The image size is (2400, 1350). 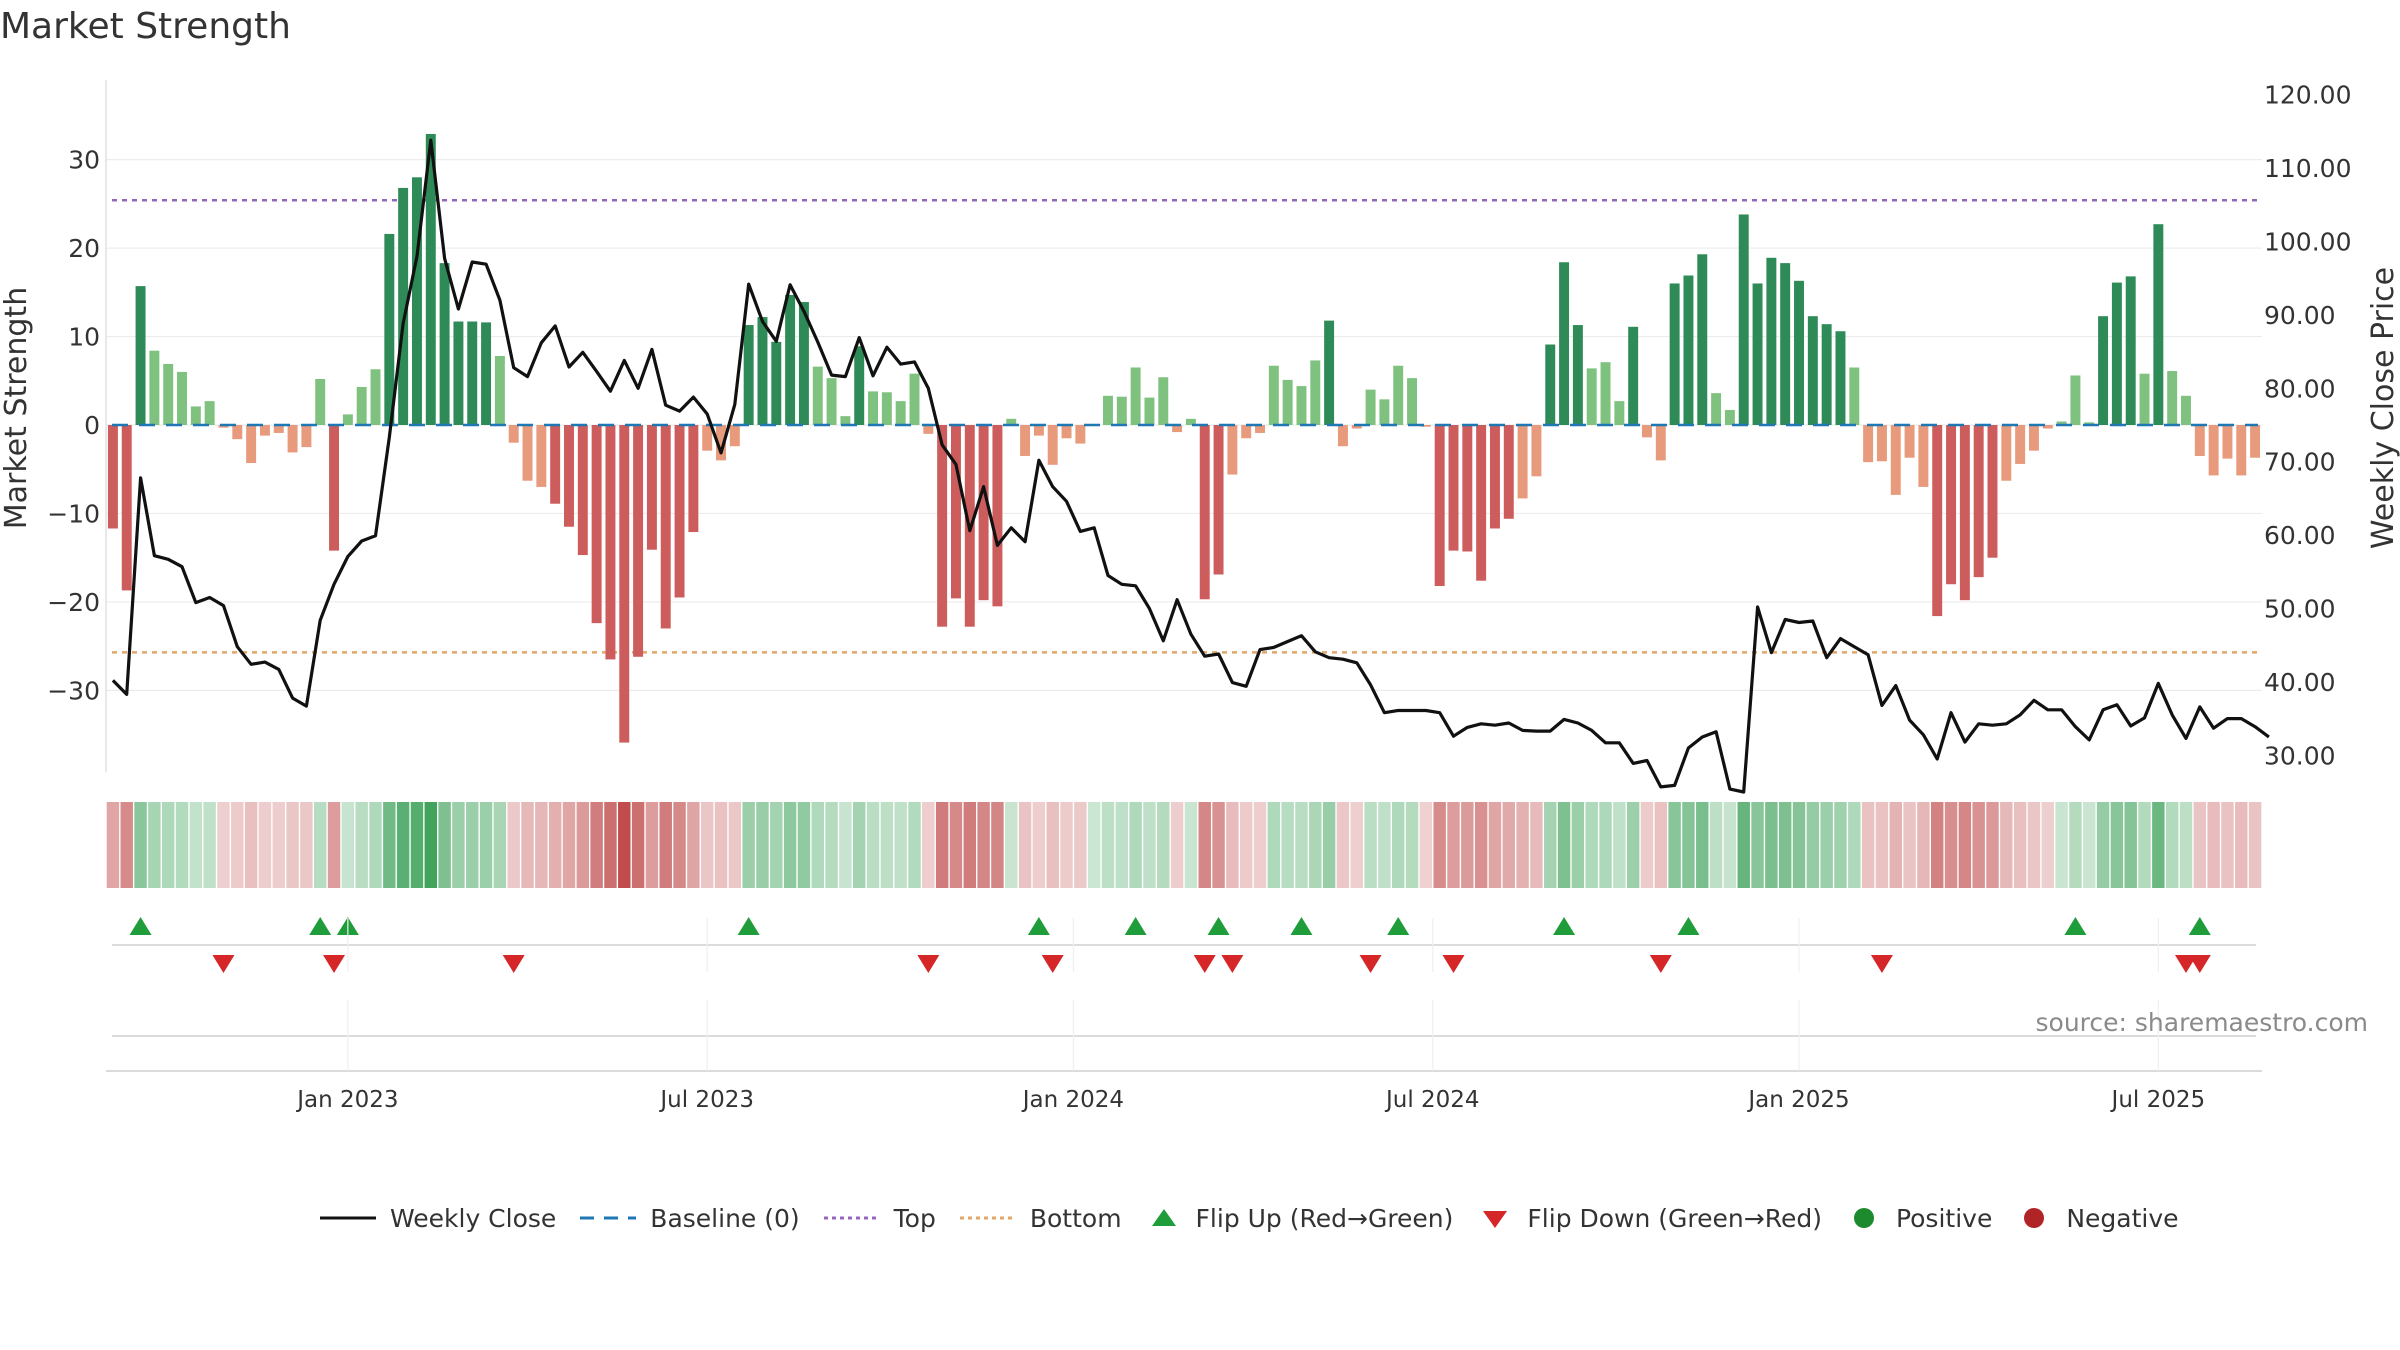 I want to click on legend-item-negative: Negative, so click(x=2096, y=1218).